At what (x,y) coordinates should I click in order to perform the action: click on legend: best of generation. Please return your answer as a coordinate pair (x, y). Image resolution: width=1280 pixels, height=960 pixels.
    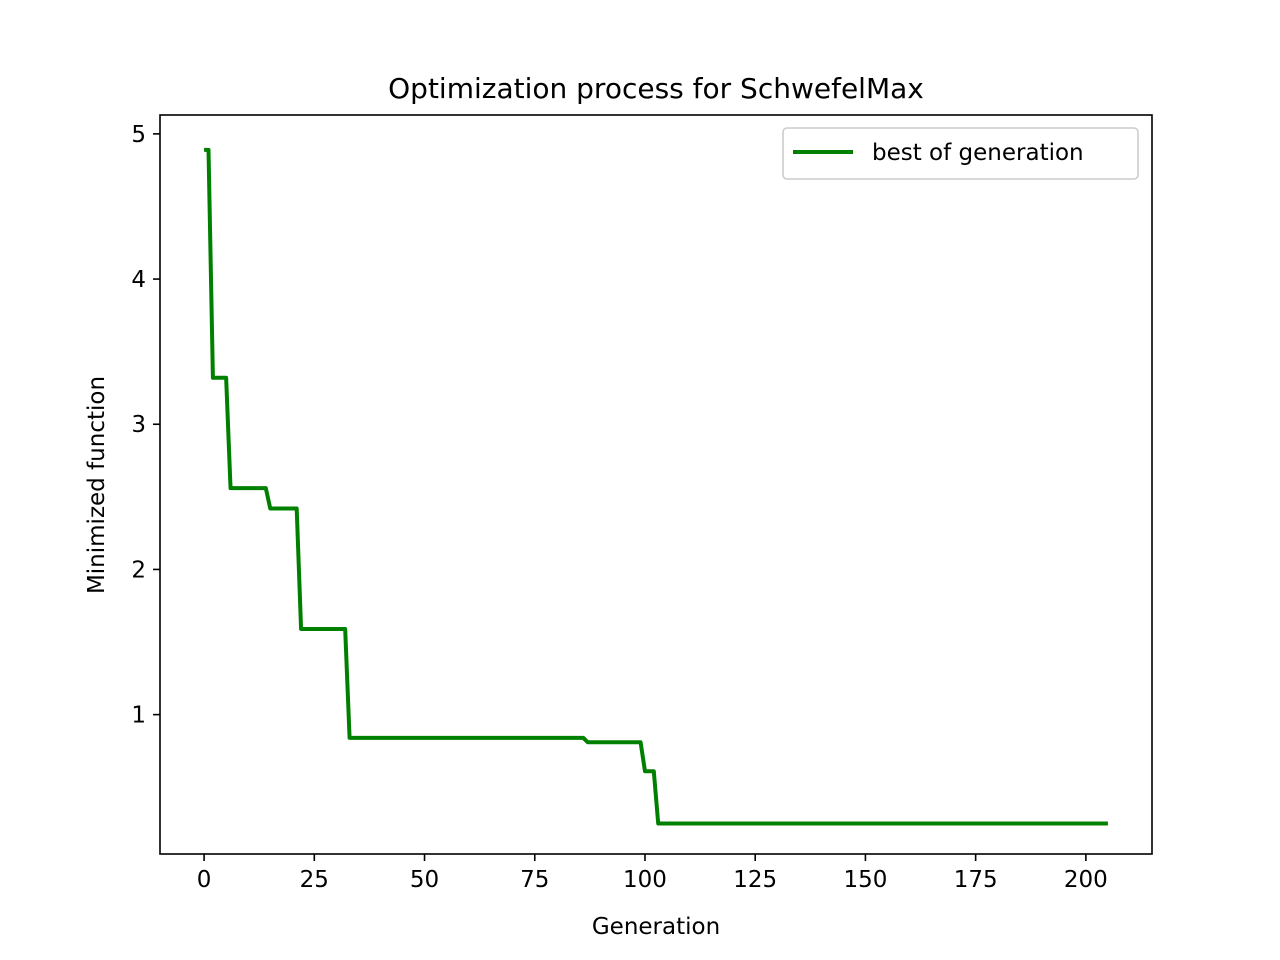
    Looking at the image, I should click on (960, 153).